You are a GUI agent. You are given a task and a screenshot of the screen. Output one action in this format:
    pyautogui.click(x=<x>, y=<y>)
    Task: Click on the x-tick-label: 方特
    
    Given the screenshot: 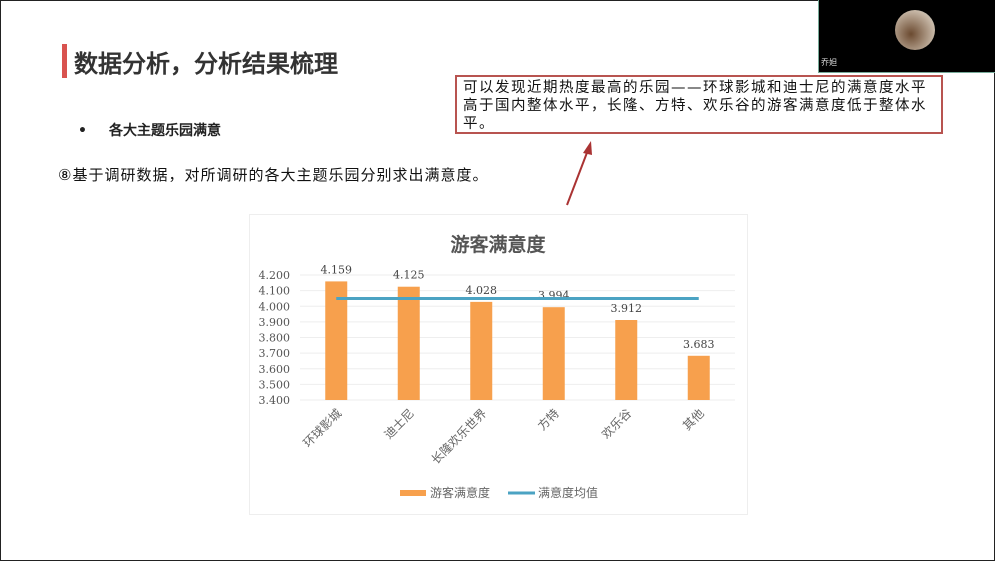 What is the action you would take?
    pyautogui.click(x=548, y=420)
    